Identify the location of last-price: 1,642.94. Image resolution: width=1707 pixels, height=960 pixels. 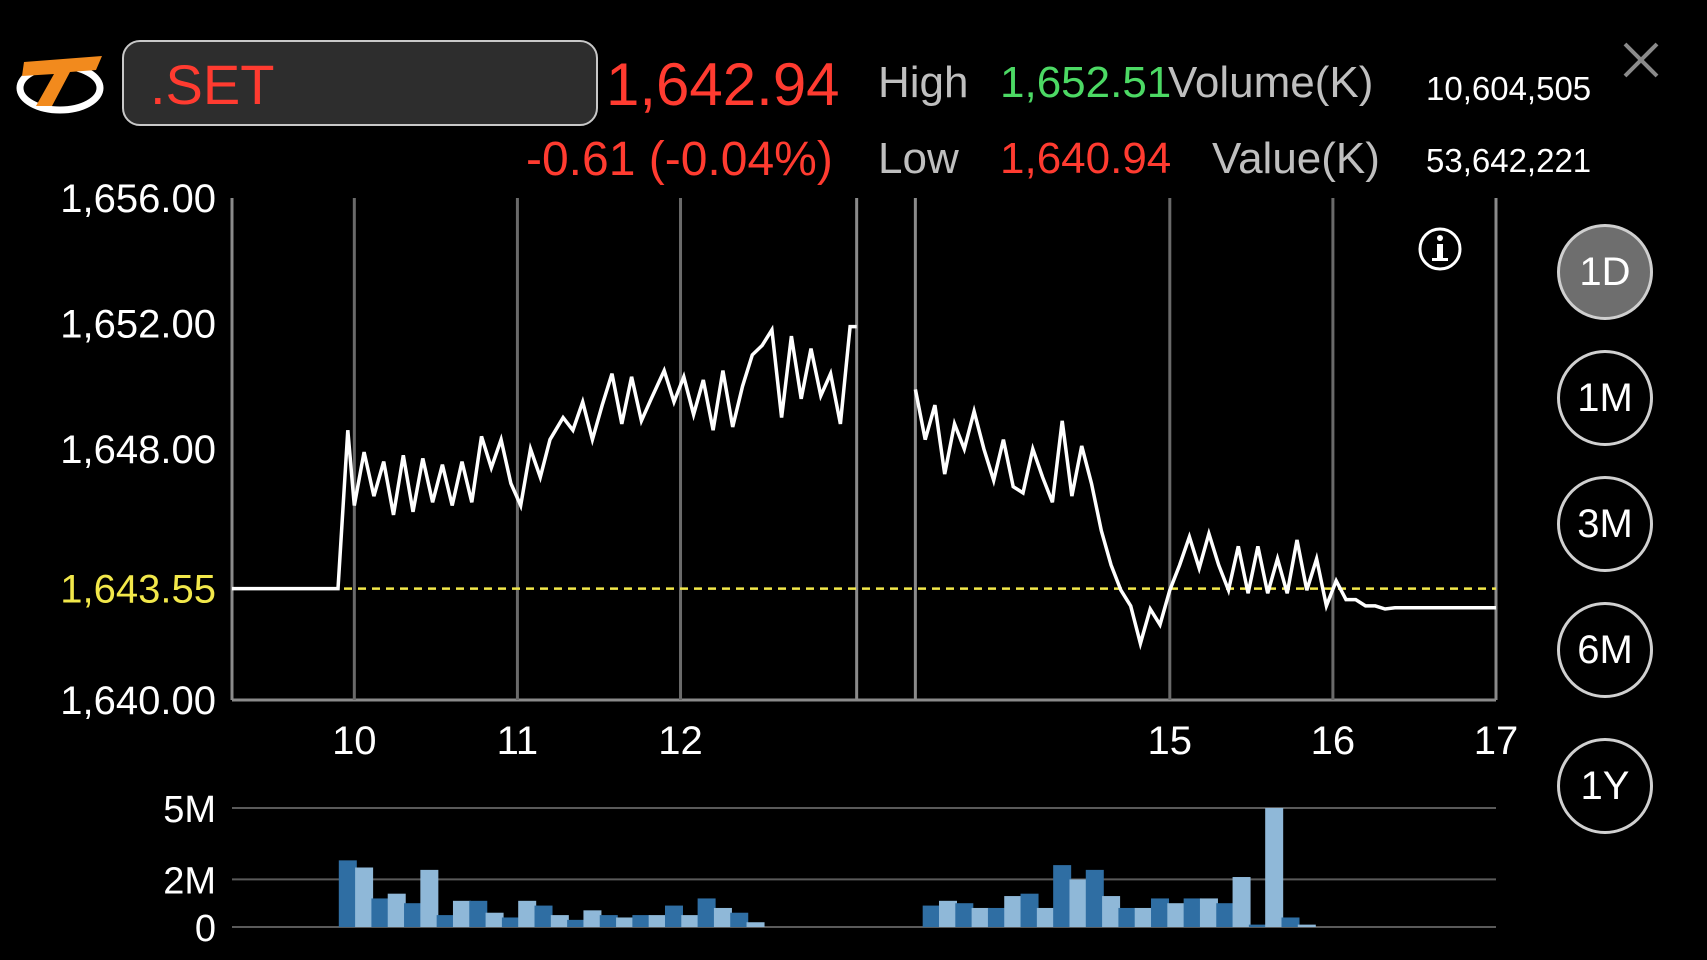
(723, 84).